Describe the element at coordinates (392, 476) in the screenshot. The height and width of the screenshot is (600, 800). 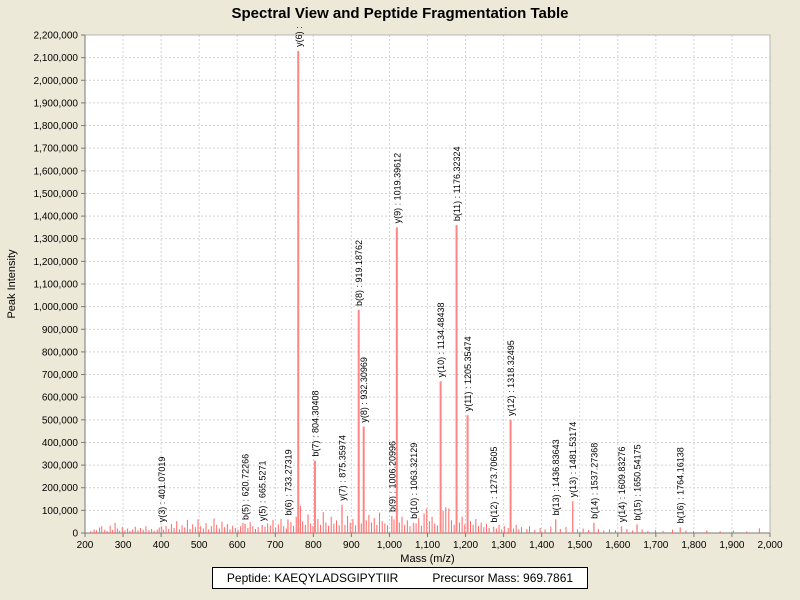
I see `peak-label: b(9) : 1006.20996` at that location.